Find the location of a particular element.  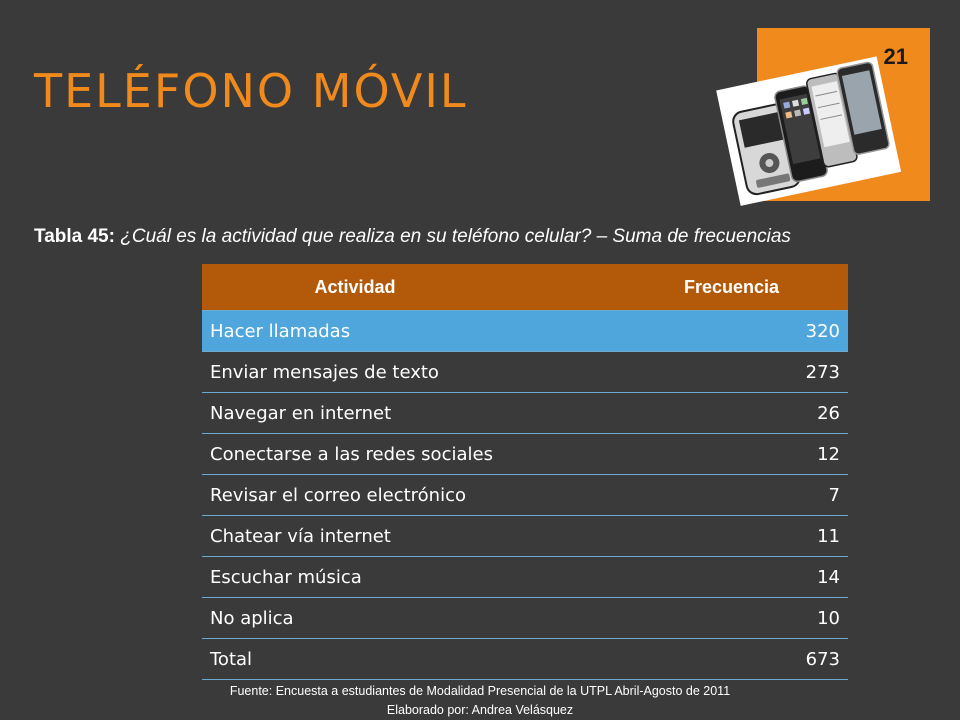

table-row: Navegar en internet 26 is located at coordinates (525, 413).